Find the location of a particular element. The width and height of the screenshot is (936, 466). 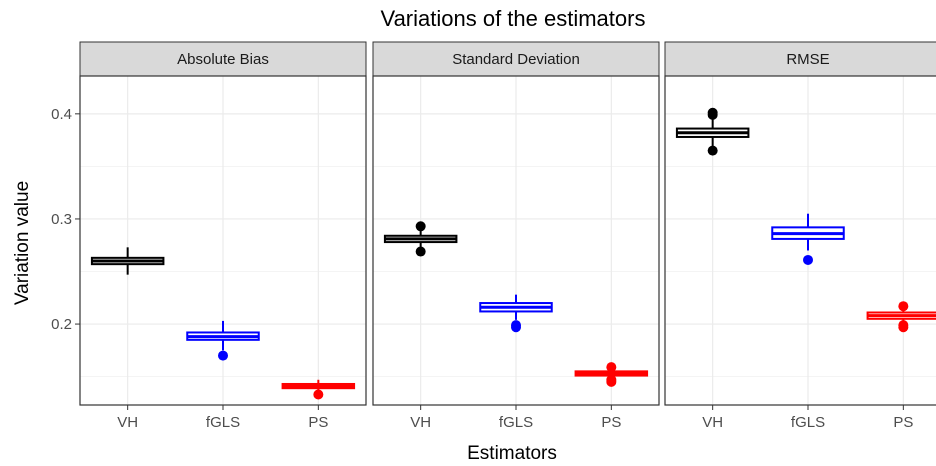

y-tick-label: 0.2 is located at coordinates (61, 324).